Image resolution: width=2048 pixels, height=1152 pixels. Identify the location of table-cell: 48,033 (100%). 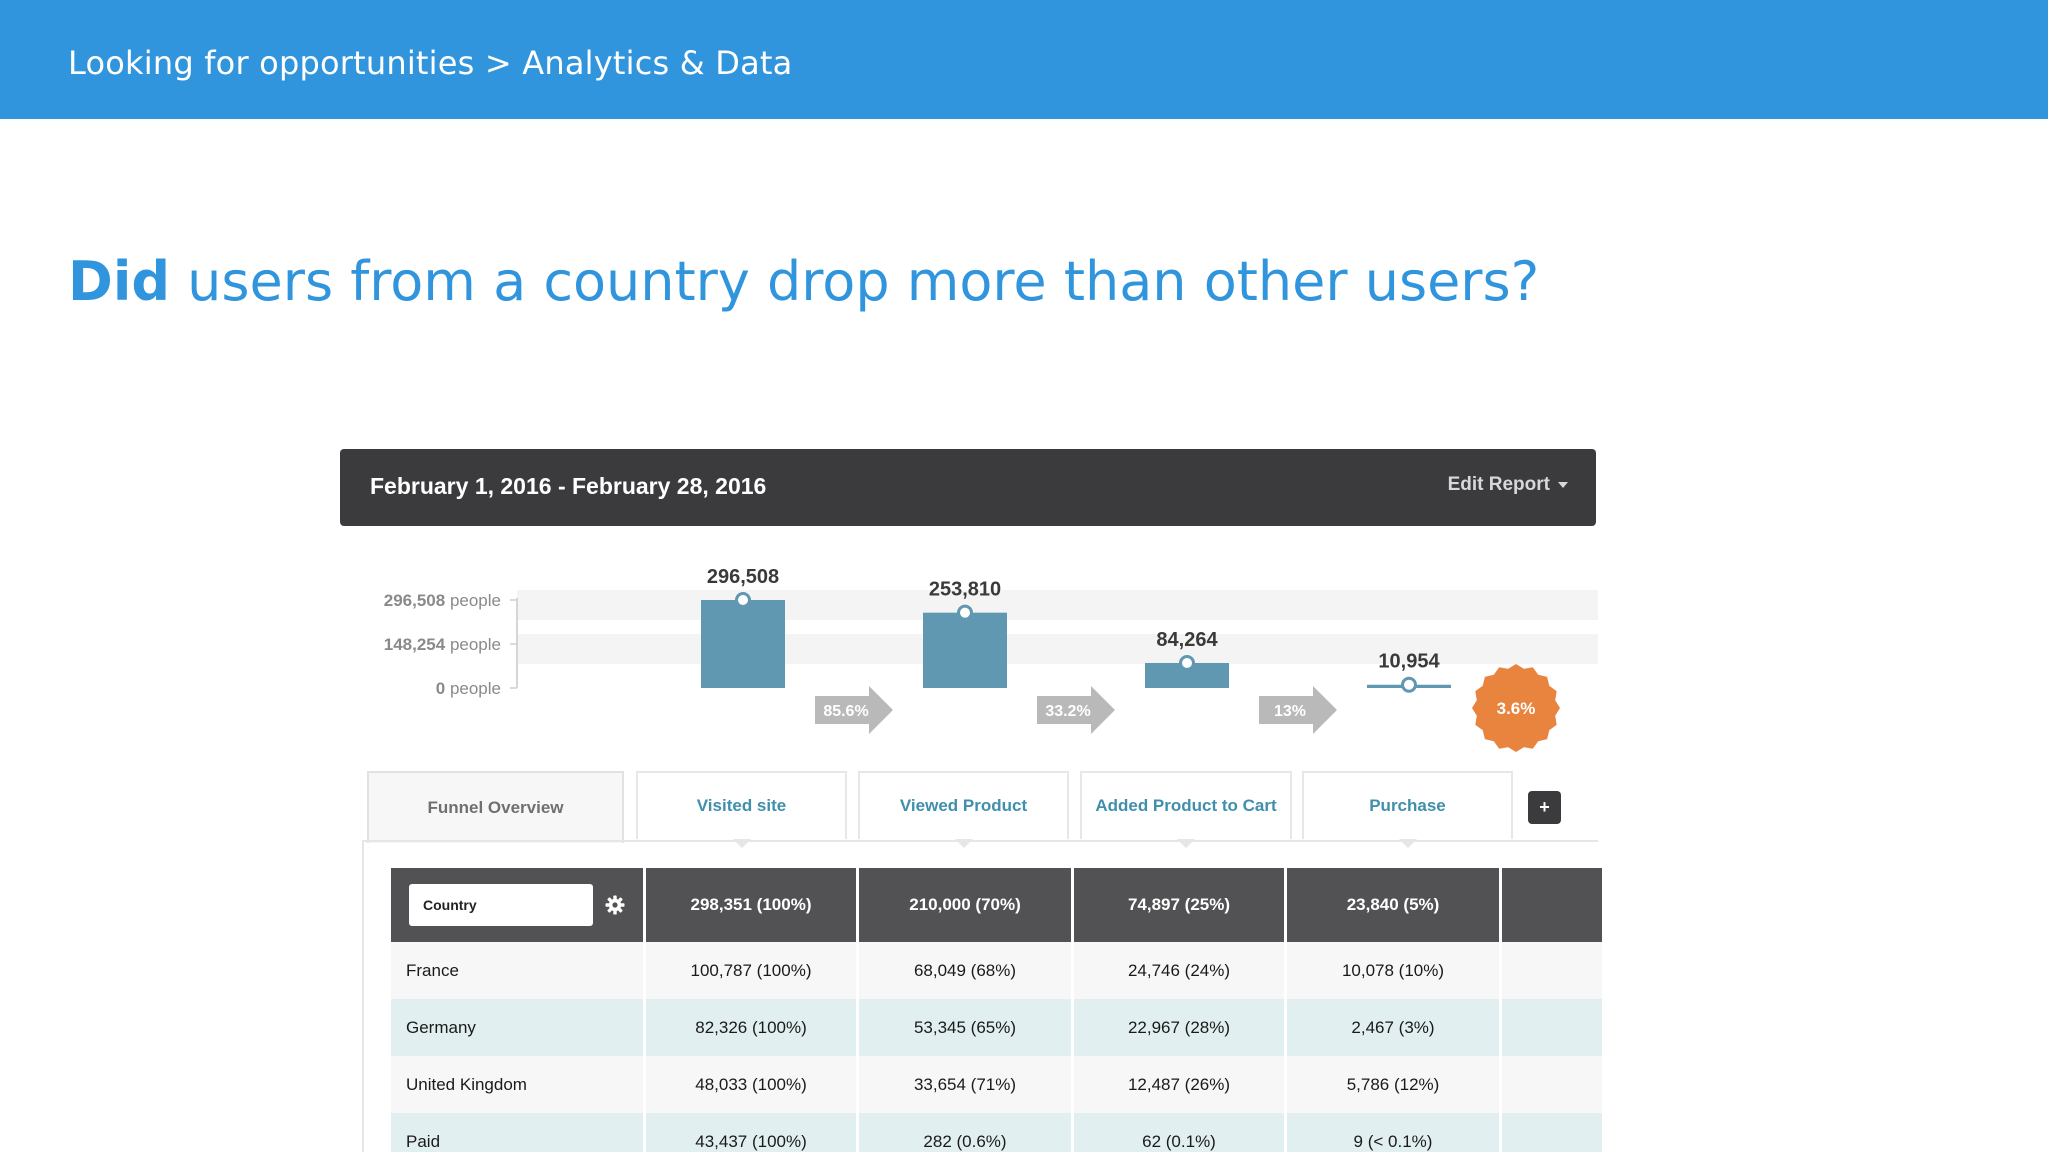
(751, 1084).